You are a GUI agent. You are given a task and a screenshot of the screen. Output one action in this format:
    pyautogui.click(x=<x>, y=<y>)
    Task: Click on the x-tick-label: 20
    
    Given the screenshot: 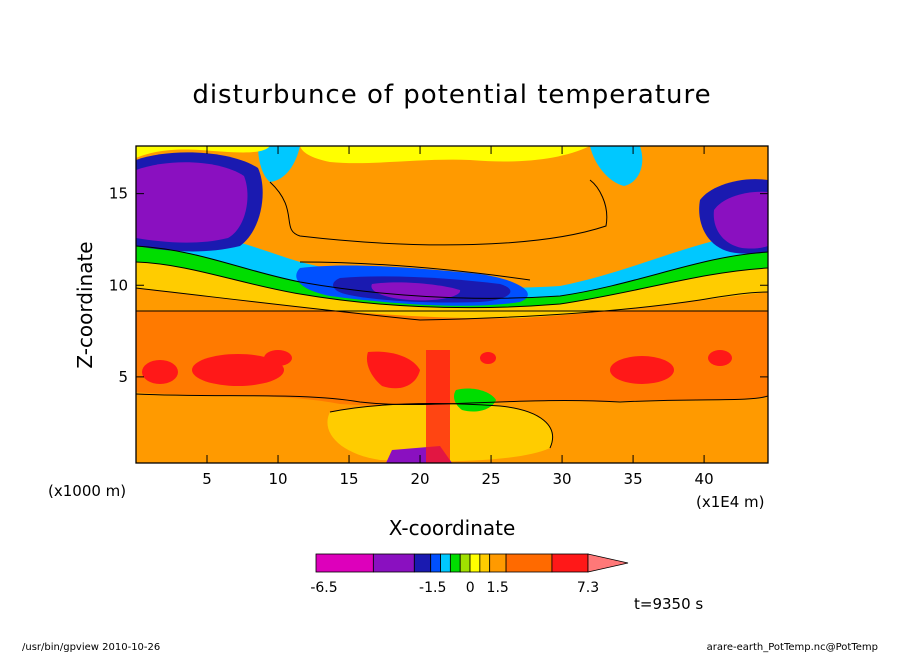 What is the action you would take?
    pyautogui.click(x=419, y=479)
    